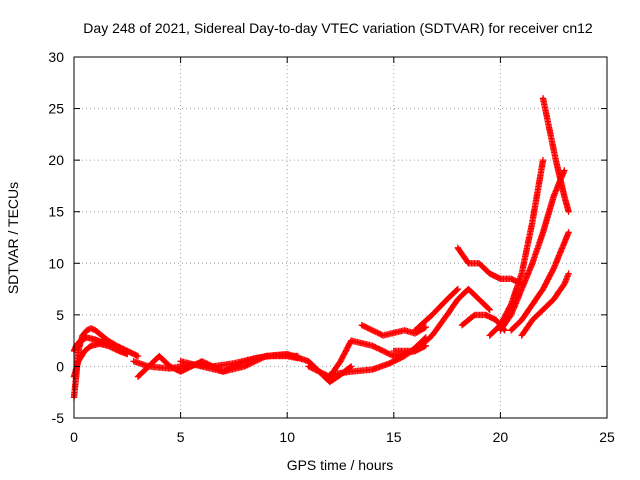  What do you see at coordinates (60, 366) in the screenshot?
I see `y-tick-label: 0` at bounding box center [60, 366].